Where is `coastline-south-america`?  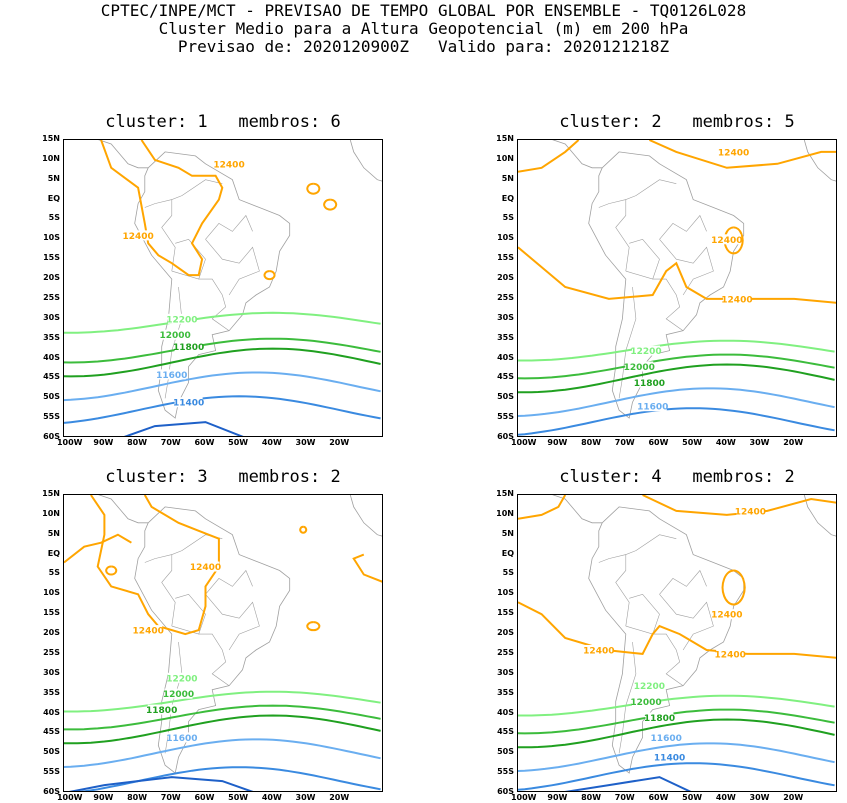 coastline-south-america is located at coordinates (666, 285).